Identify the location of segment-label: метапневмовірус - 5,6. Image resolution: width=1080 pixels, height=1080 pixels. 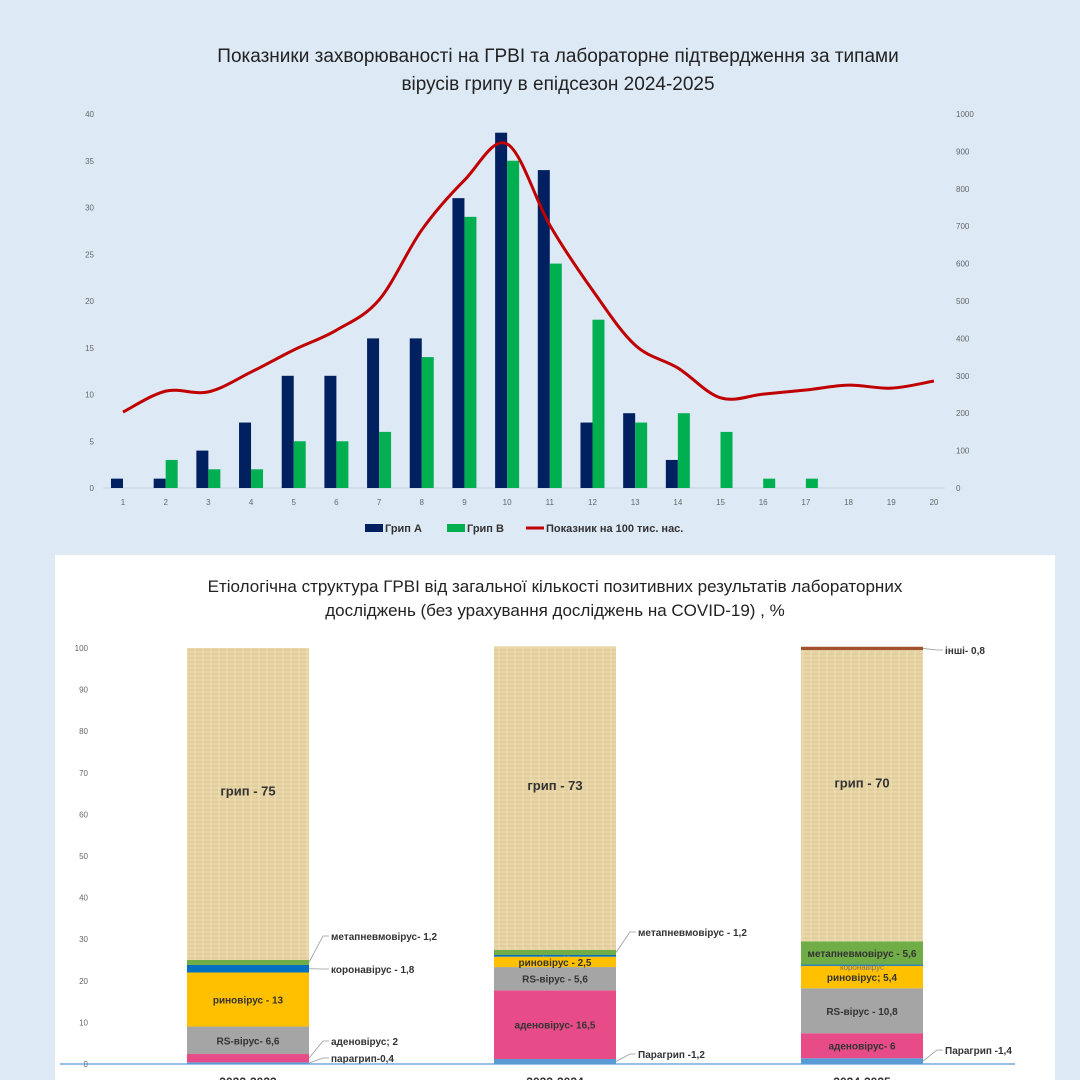
(862, 954).